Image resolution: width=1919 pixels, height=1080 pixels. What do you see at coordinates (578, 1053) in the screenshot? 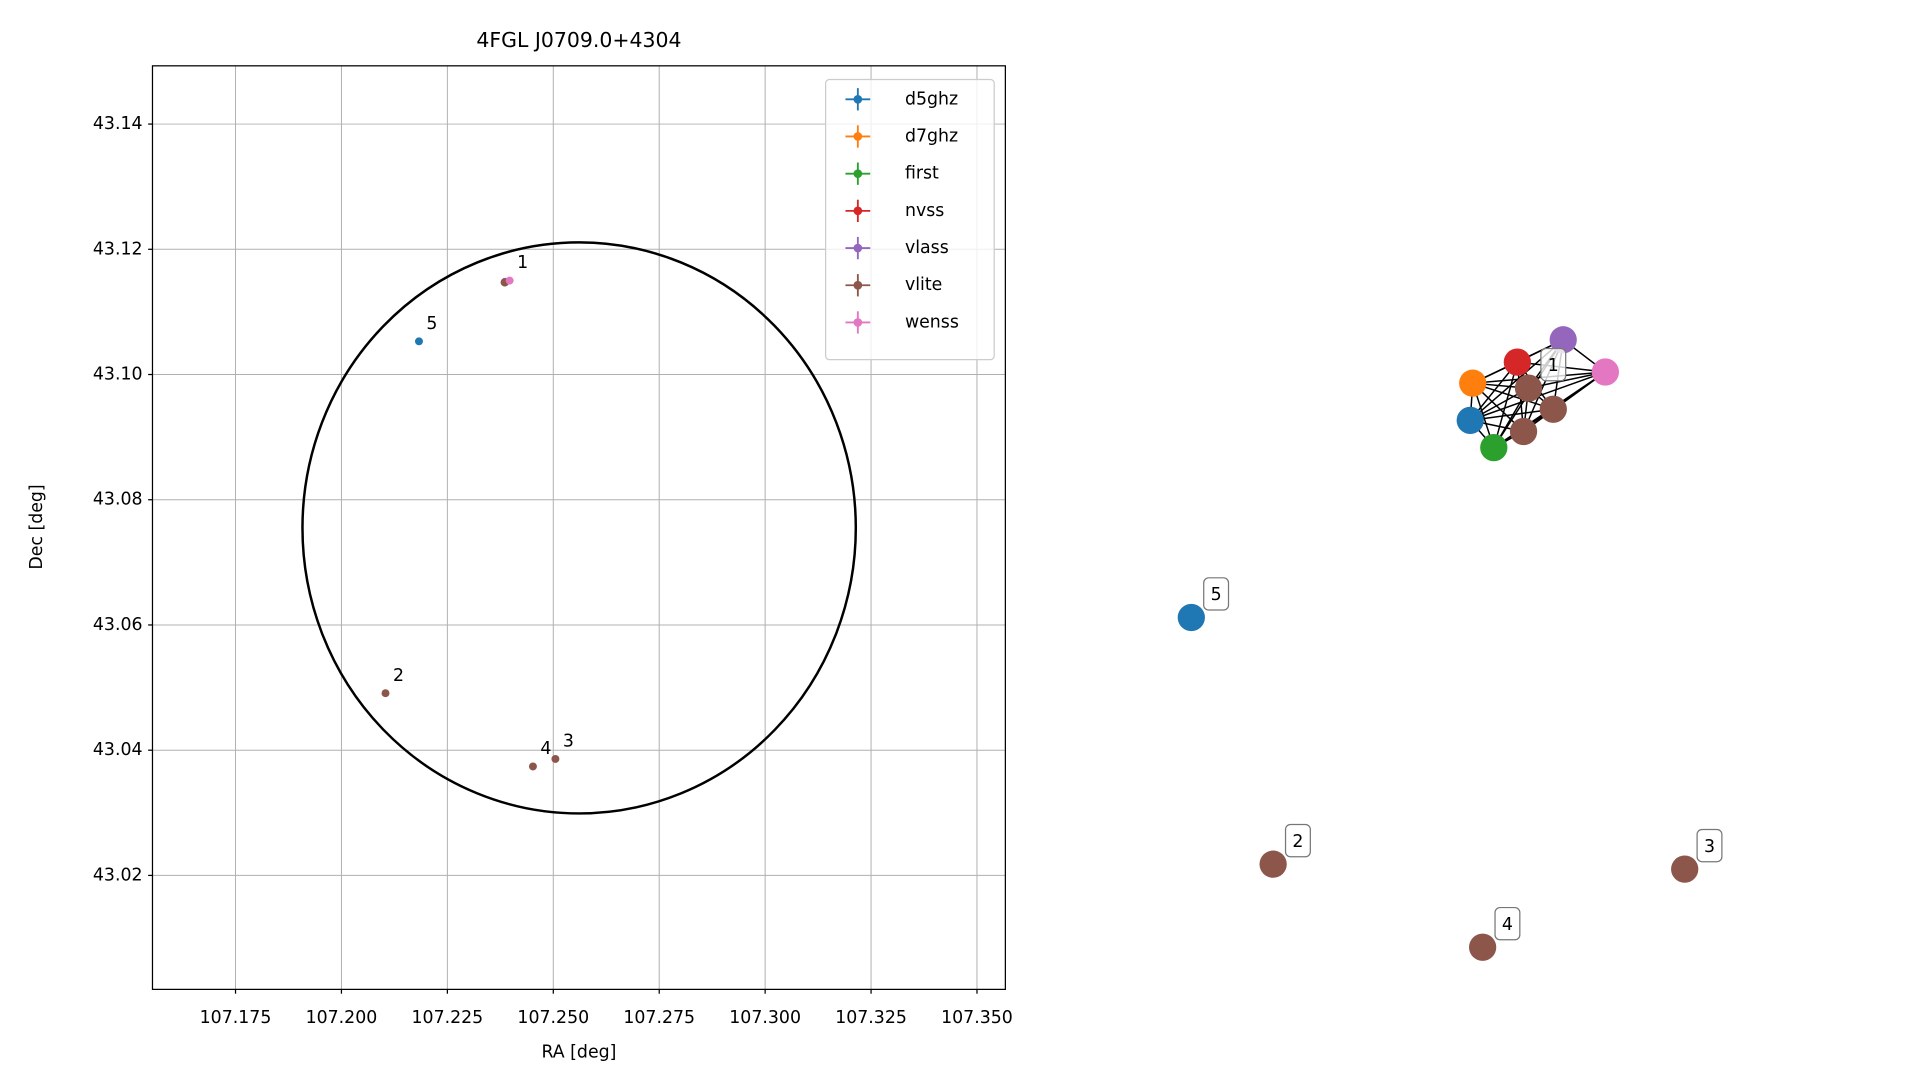
I see `x-axis-label: RA [deg]` at bounding box center [578, 1053].